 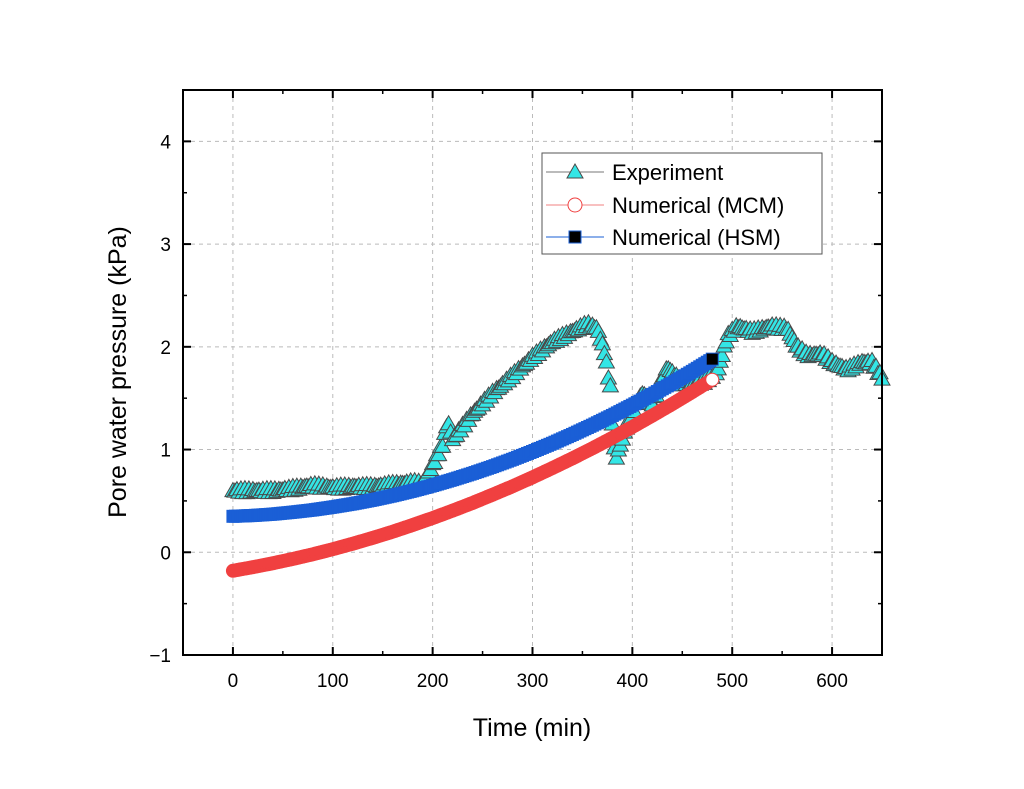 I want to click on y-tick-label: 2, so click(x=165, y=348).